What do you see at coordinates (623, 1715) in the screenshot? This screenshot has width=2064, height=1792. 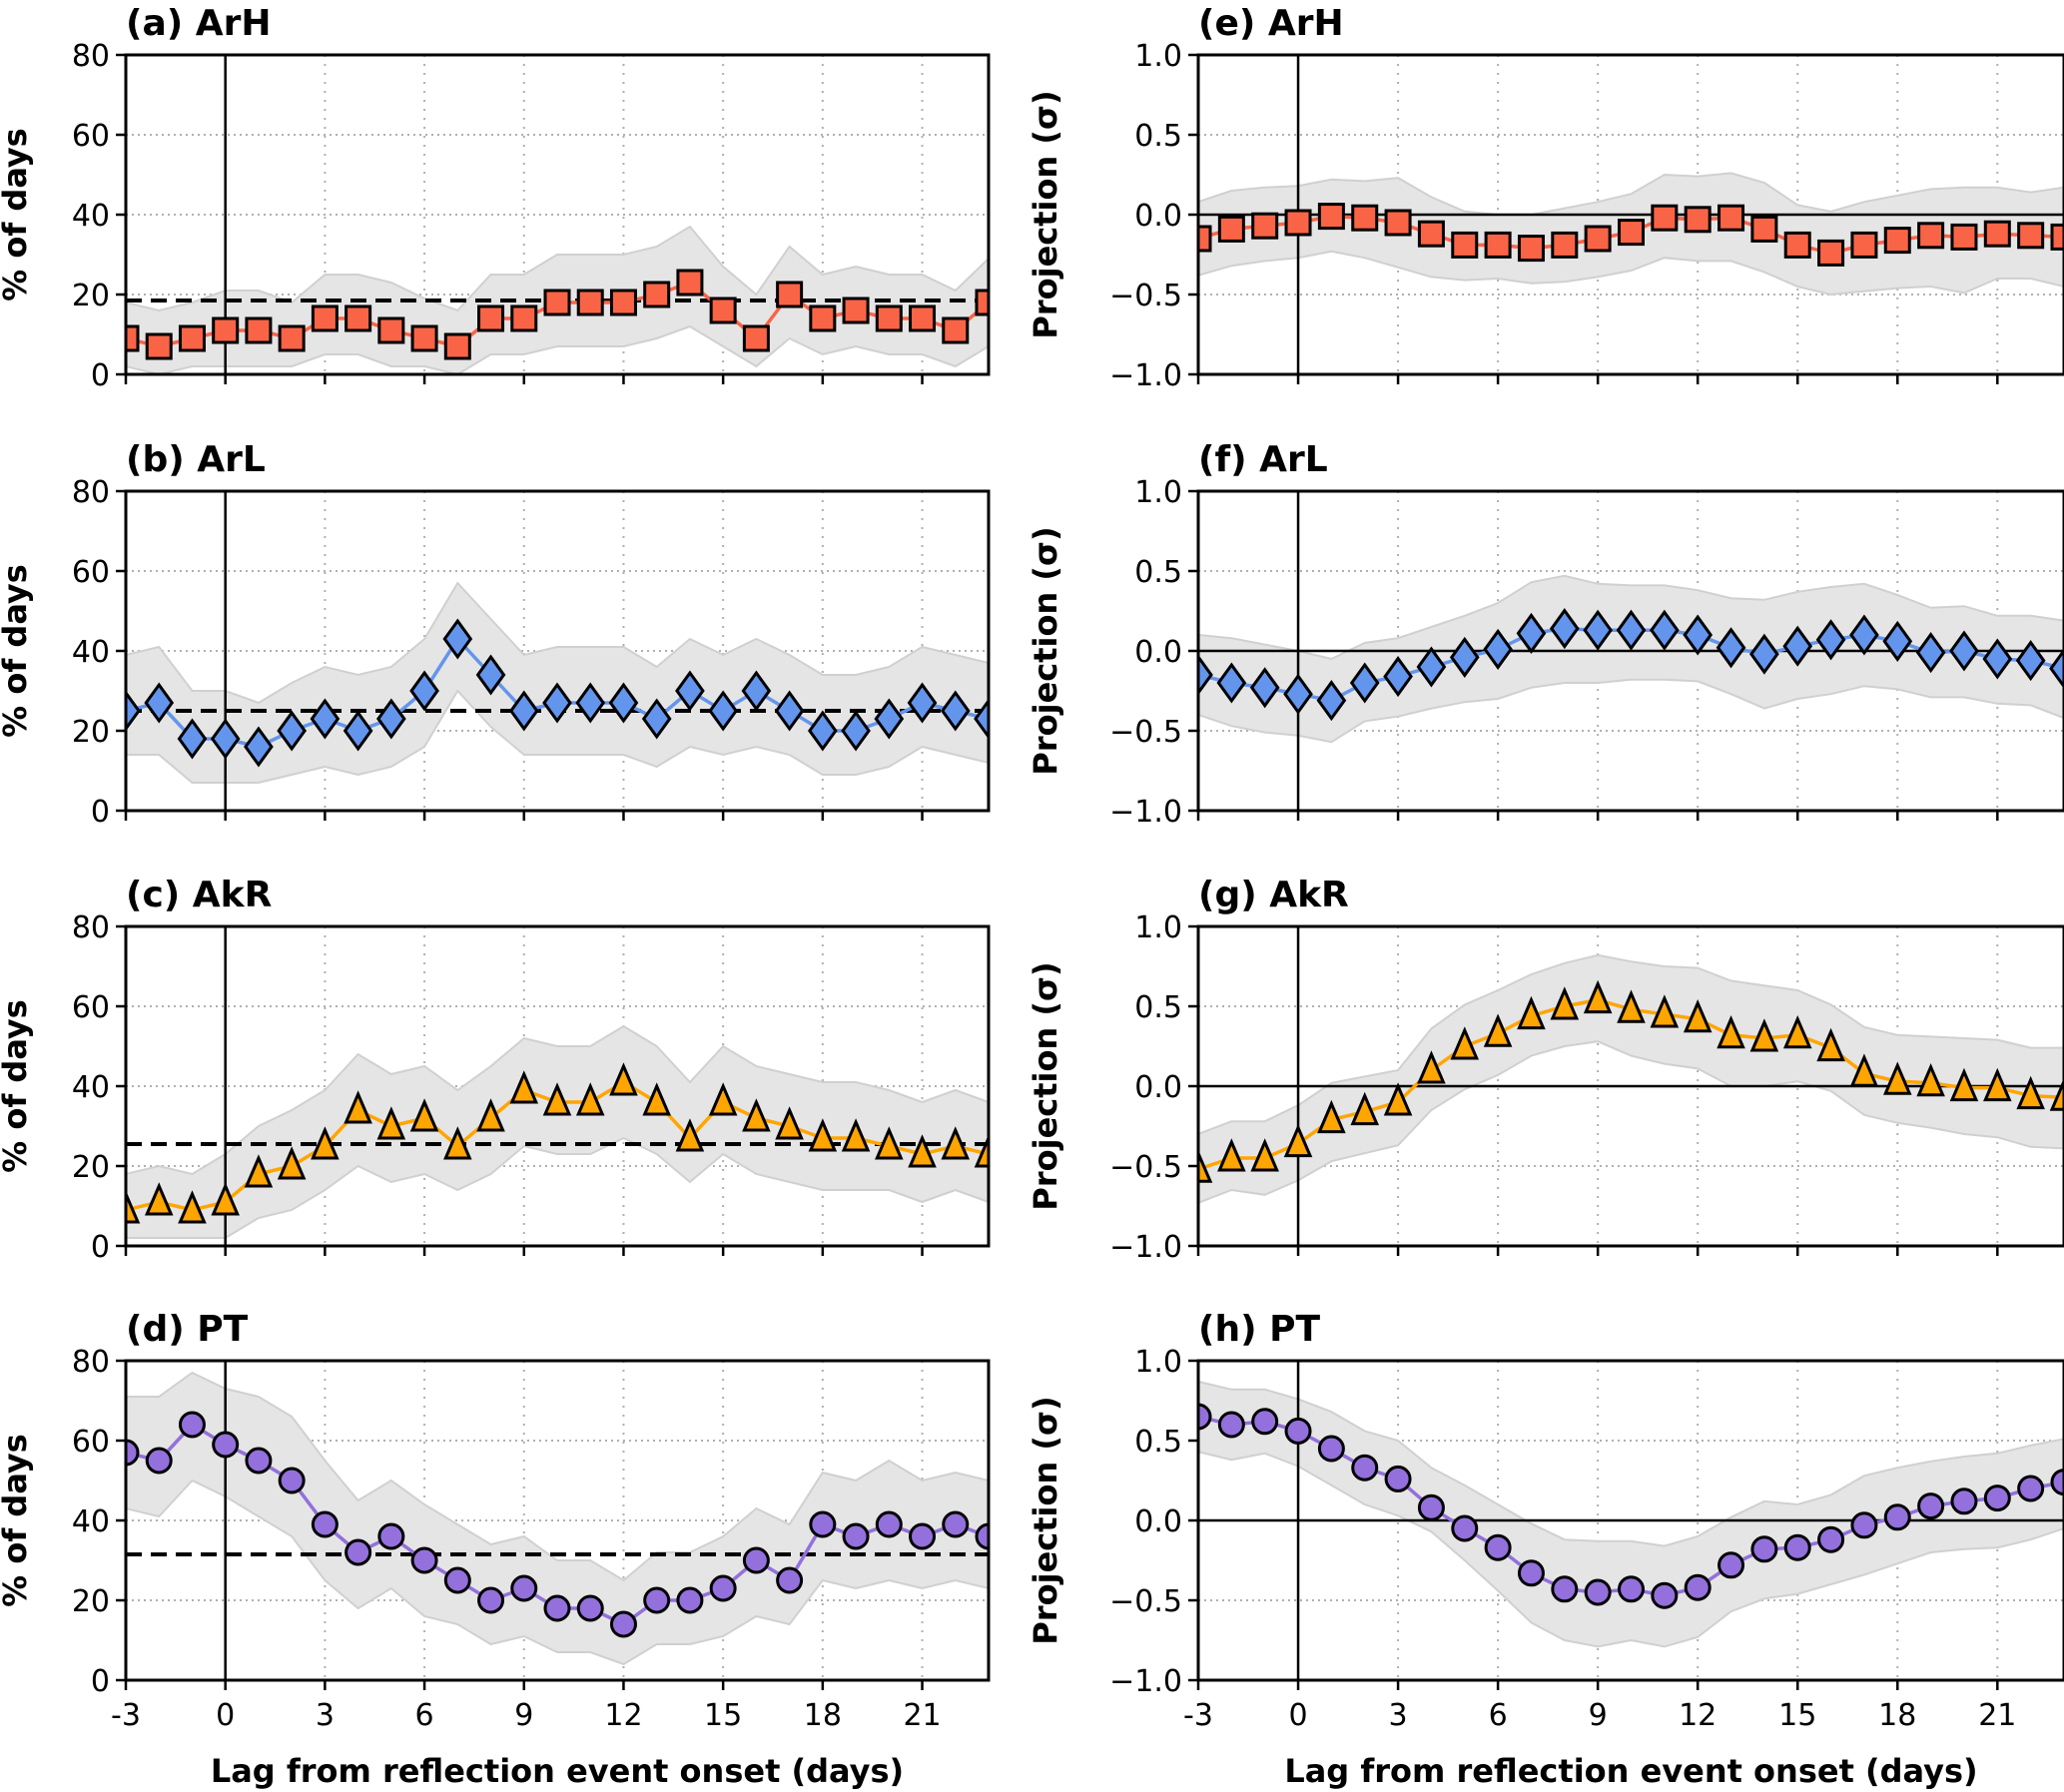 I see `x-tick-label: 12` at bounding box center [623, 1715].